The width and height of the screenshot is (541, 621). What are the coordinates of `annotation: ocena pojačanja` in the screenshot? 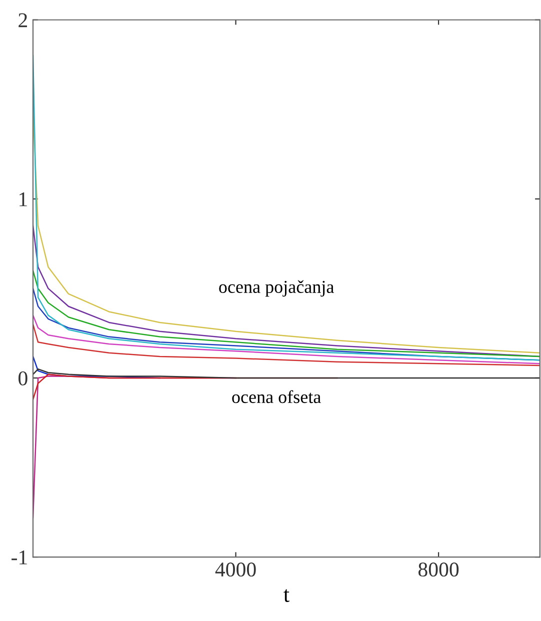 It's located at (276, 288).